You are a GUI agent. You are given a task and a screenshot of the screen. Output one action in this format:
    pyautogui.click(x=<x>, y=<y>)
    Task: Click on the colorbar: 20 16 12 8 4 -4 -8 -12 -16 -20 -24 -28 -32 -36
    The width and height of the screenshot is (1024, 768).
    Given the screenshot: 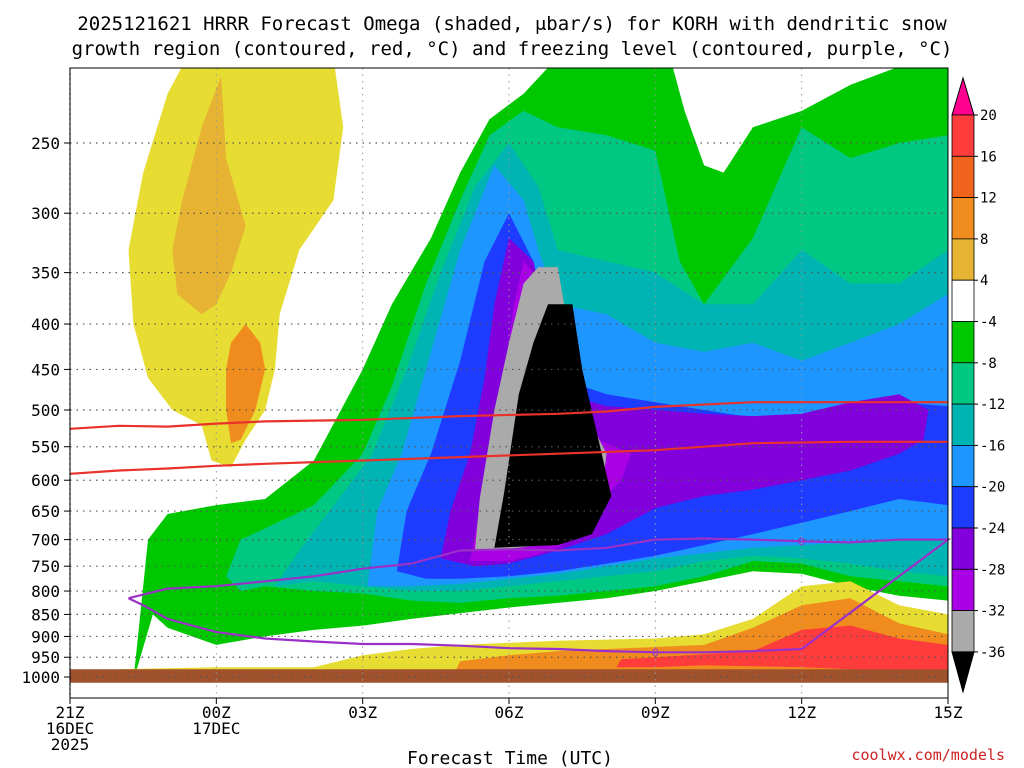 What is the action you would take?
    pyautogui.click(x=978, y=385)
    